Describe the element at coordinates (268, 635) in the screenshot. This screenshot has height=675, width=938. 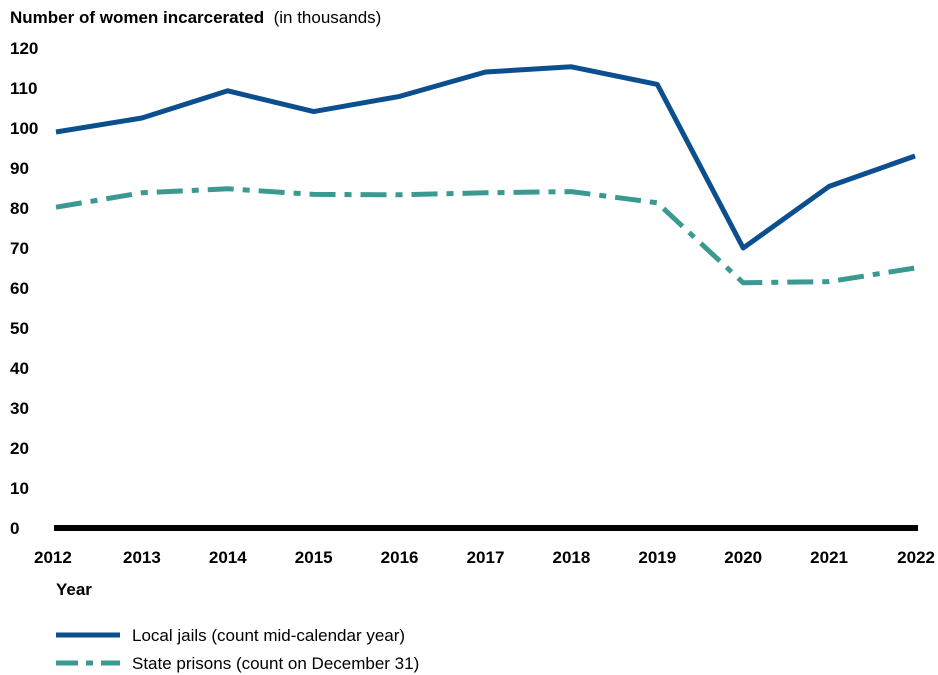
I see `legend-label: Local jails (count mid-calendar year)` at that location.